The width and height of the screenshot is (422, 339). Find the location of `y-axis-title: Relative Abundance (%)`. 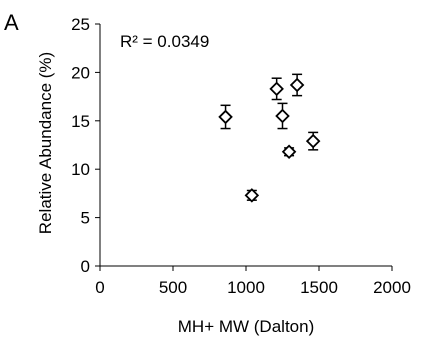

y-axis-title: Relative Abundance (%) is located at coordinates (45, 143).